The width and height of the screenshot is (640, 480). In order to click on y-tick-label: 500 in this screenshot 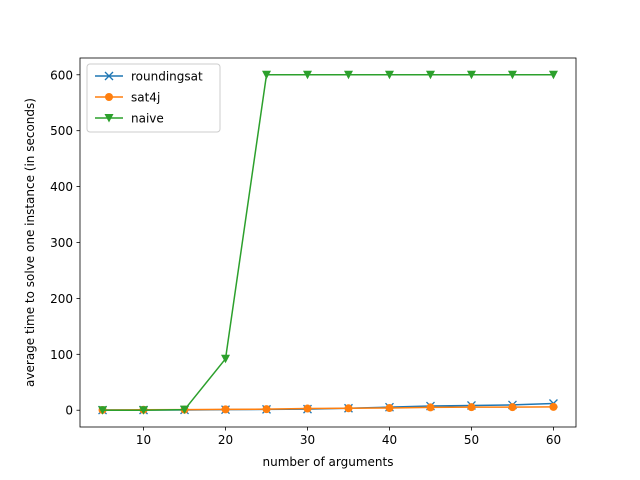, I will do `click(61, 131)`.